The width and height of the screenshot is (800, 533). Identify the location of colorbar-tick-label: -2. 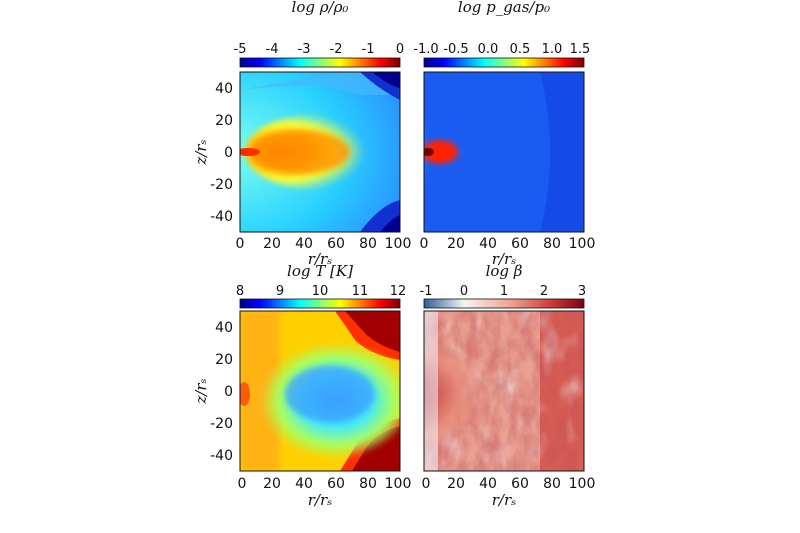
(336, 49).